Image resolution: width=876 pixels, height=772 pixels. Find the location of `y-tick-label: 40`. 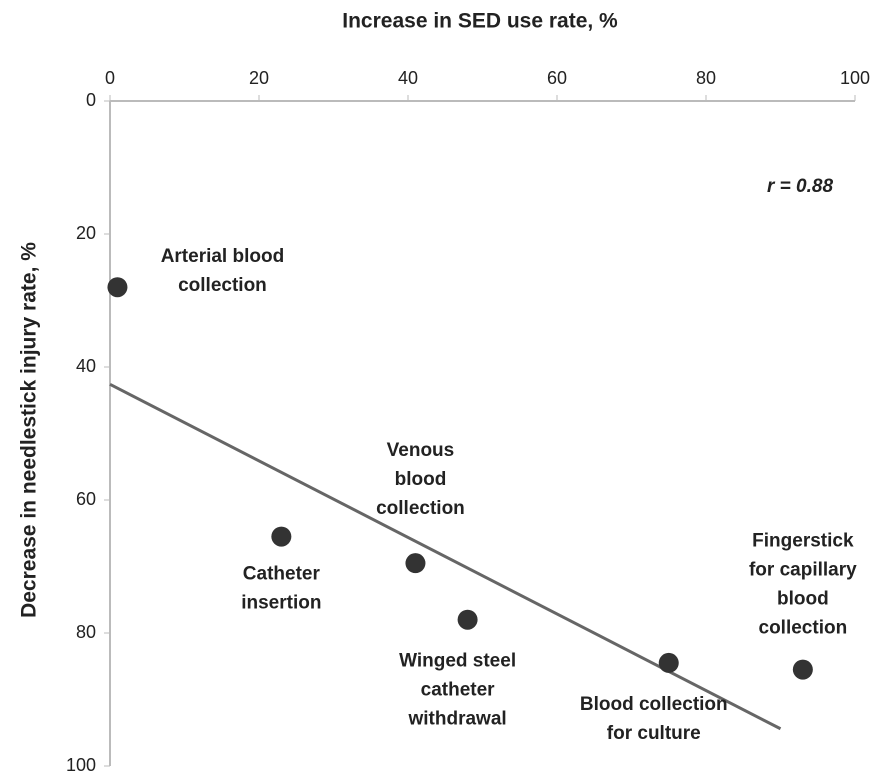

y-tick-label: 40 is located at coordinates (86, 366).